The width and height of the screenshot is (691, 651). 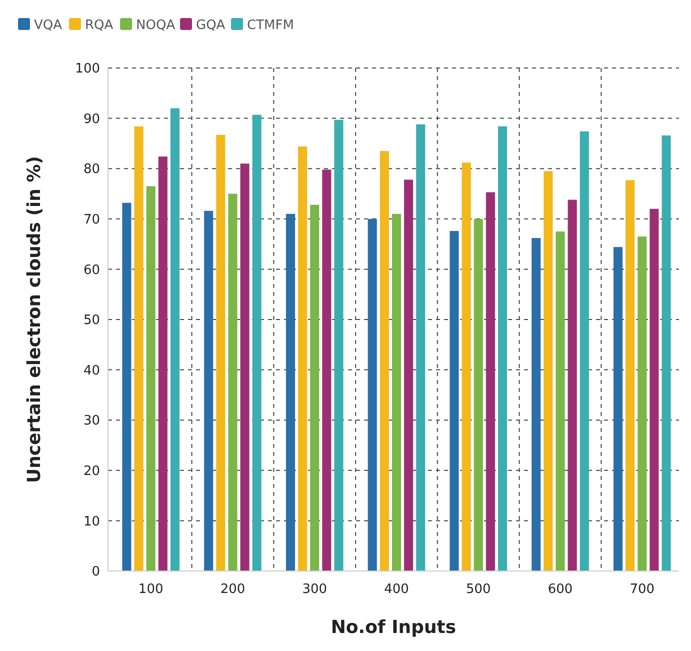 I want to click on y-tick-label: 10, so click(x=91, y=522).